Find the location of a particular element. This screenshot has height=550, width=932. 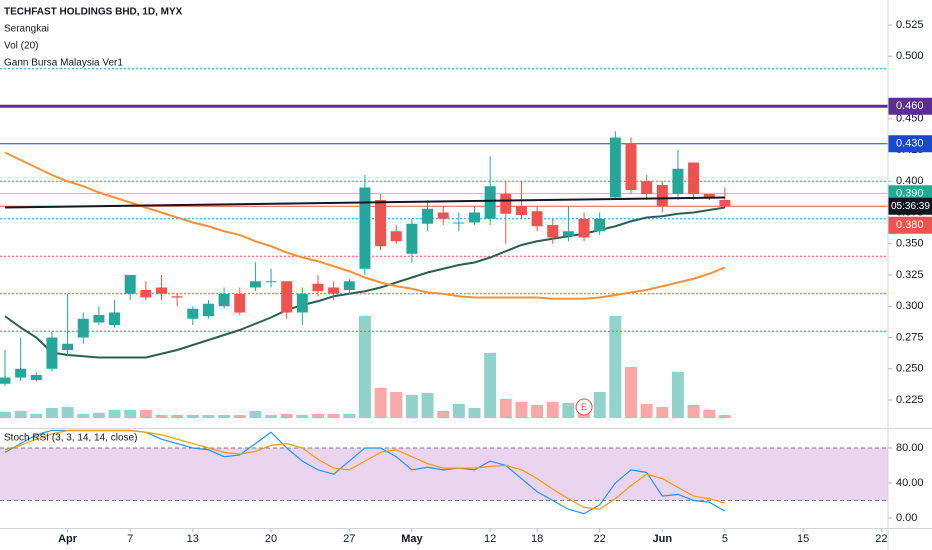

x-tick-label: Jun is located at coordinates (663, 539).